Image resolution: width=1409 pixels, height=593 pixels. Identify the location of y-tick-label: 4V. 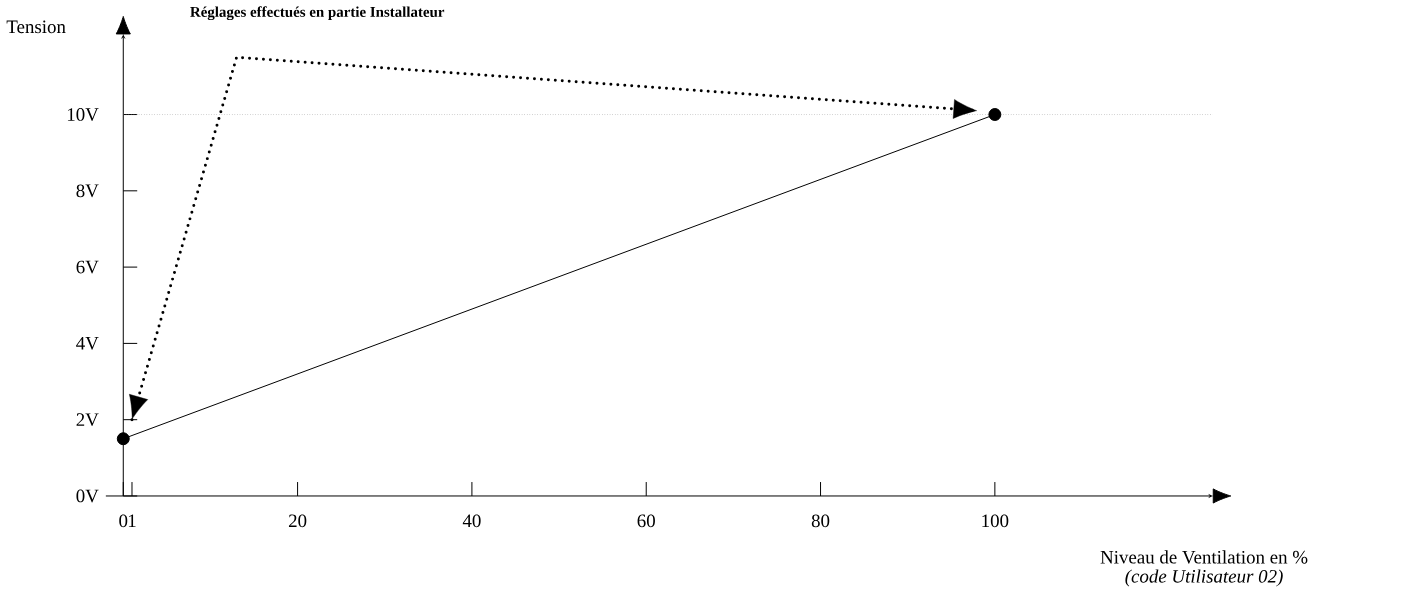
(87, 343).